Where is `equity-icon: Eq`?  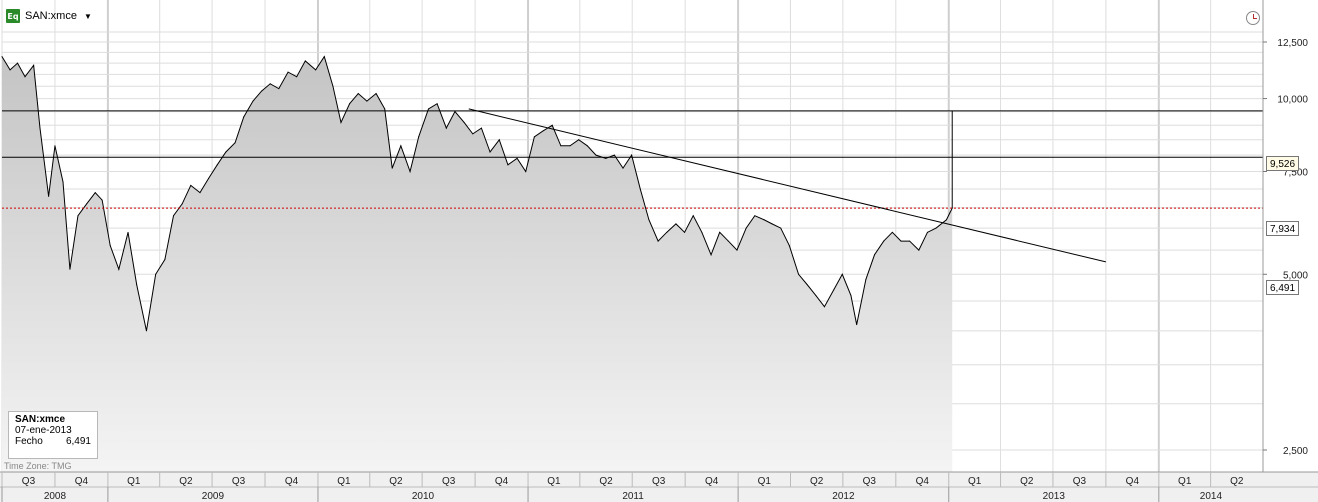 equity-icon: Eq is located at coordinates (13, 16).